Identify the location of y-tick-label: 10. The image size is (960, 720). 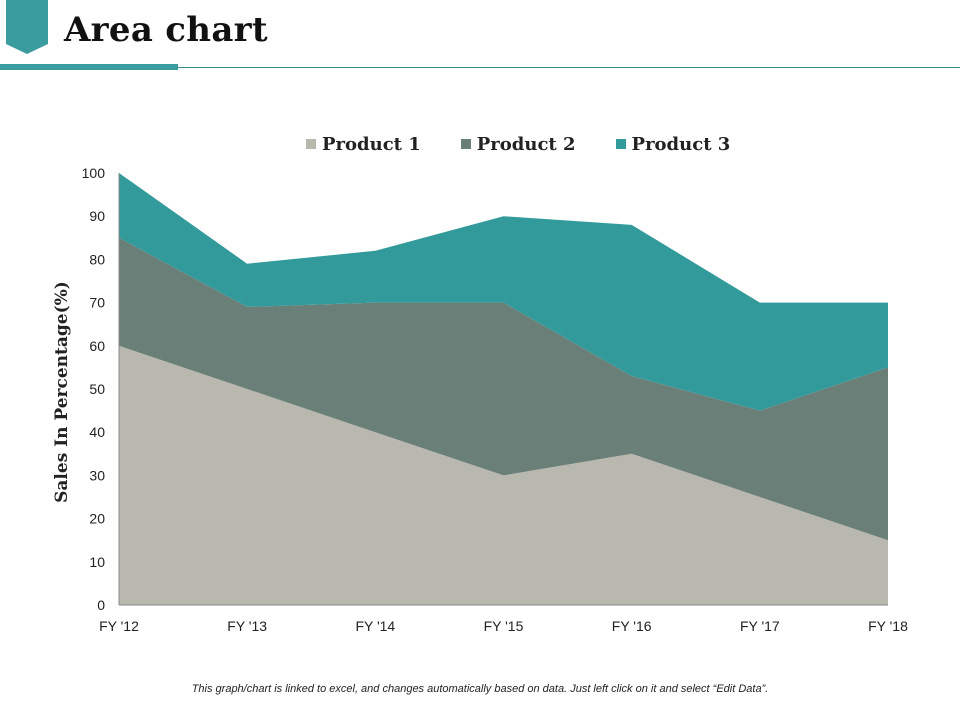
(97, 562).